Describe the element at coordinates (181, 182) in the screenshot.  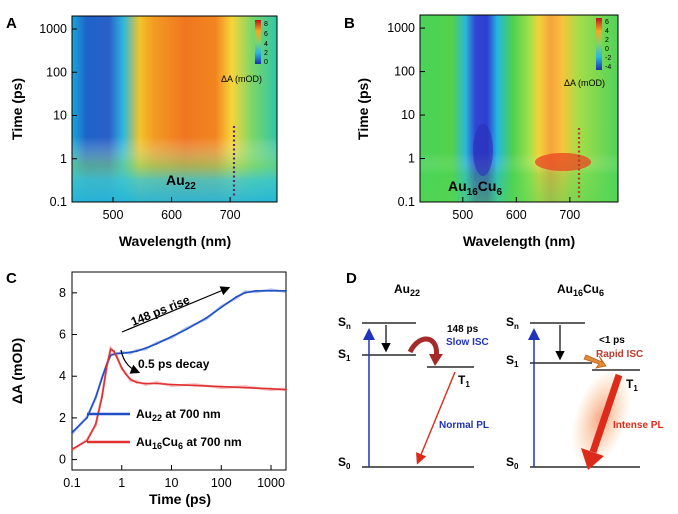
I see `sample-label-a: Au22` at that location.